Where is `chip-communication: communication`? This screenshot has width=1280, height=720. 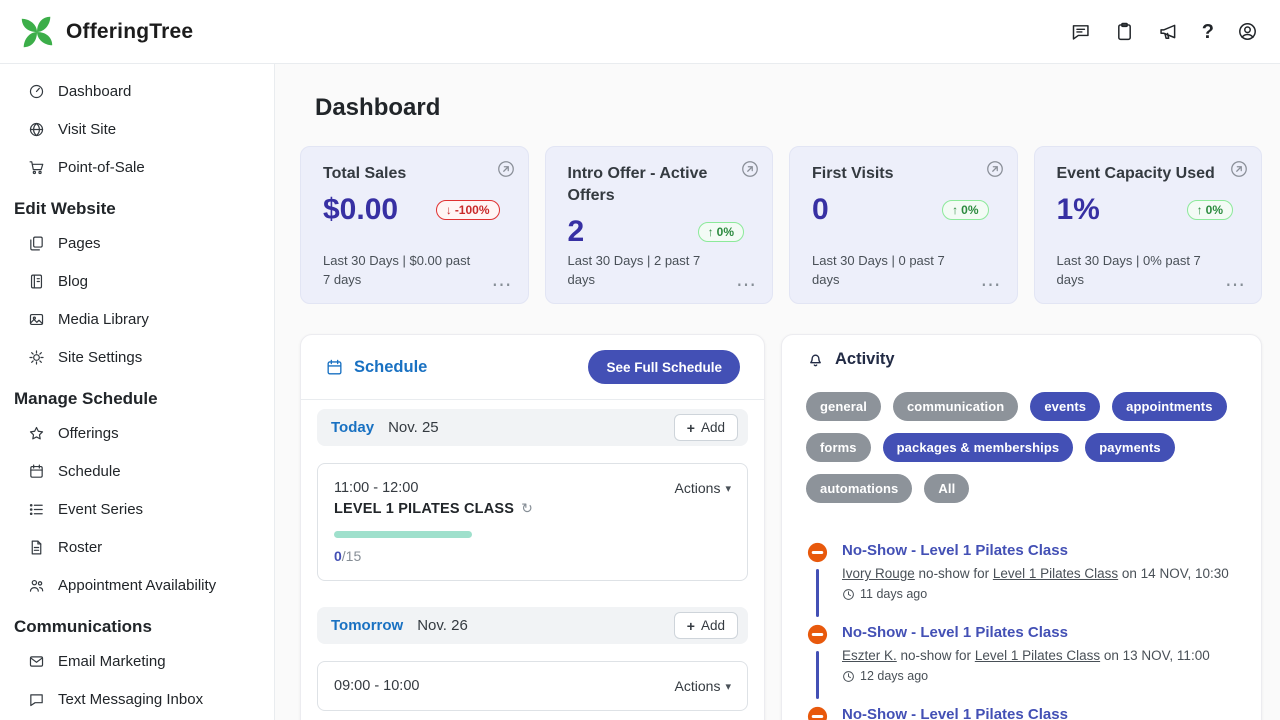 chip-communication: communication is located at coordinates (955, 406).